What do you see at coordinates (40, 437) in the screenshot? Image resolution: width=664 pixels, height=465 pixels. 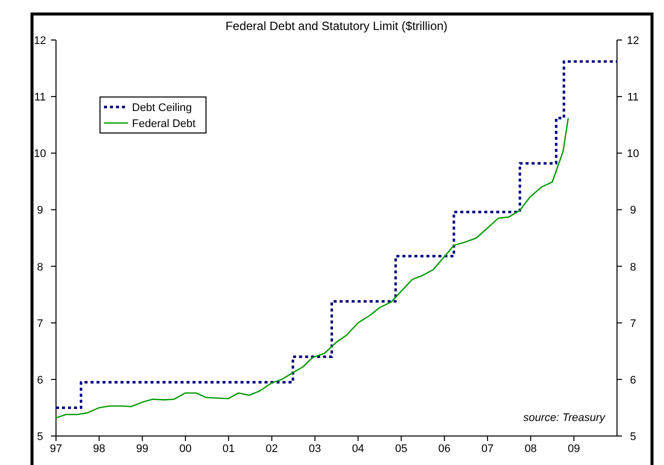 I see `y-tick-label: 5` at bounding box center [40, 437].